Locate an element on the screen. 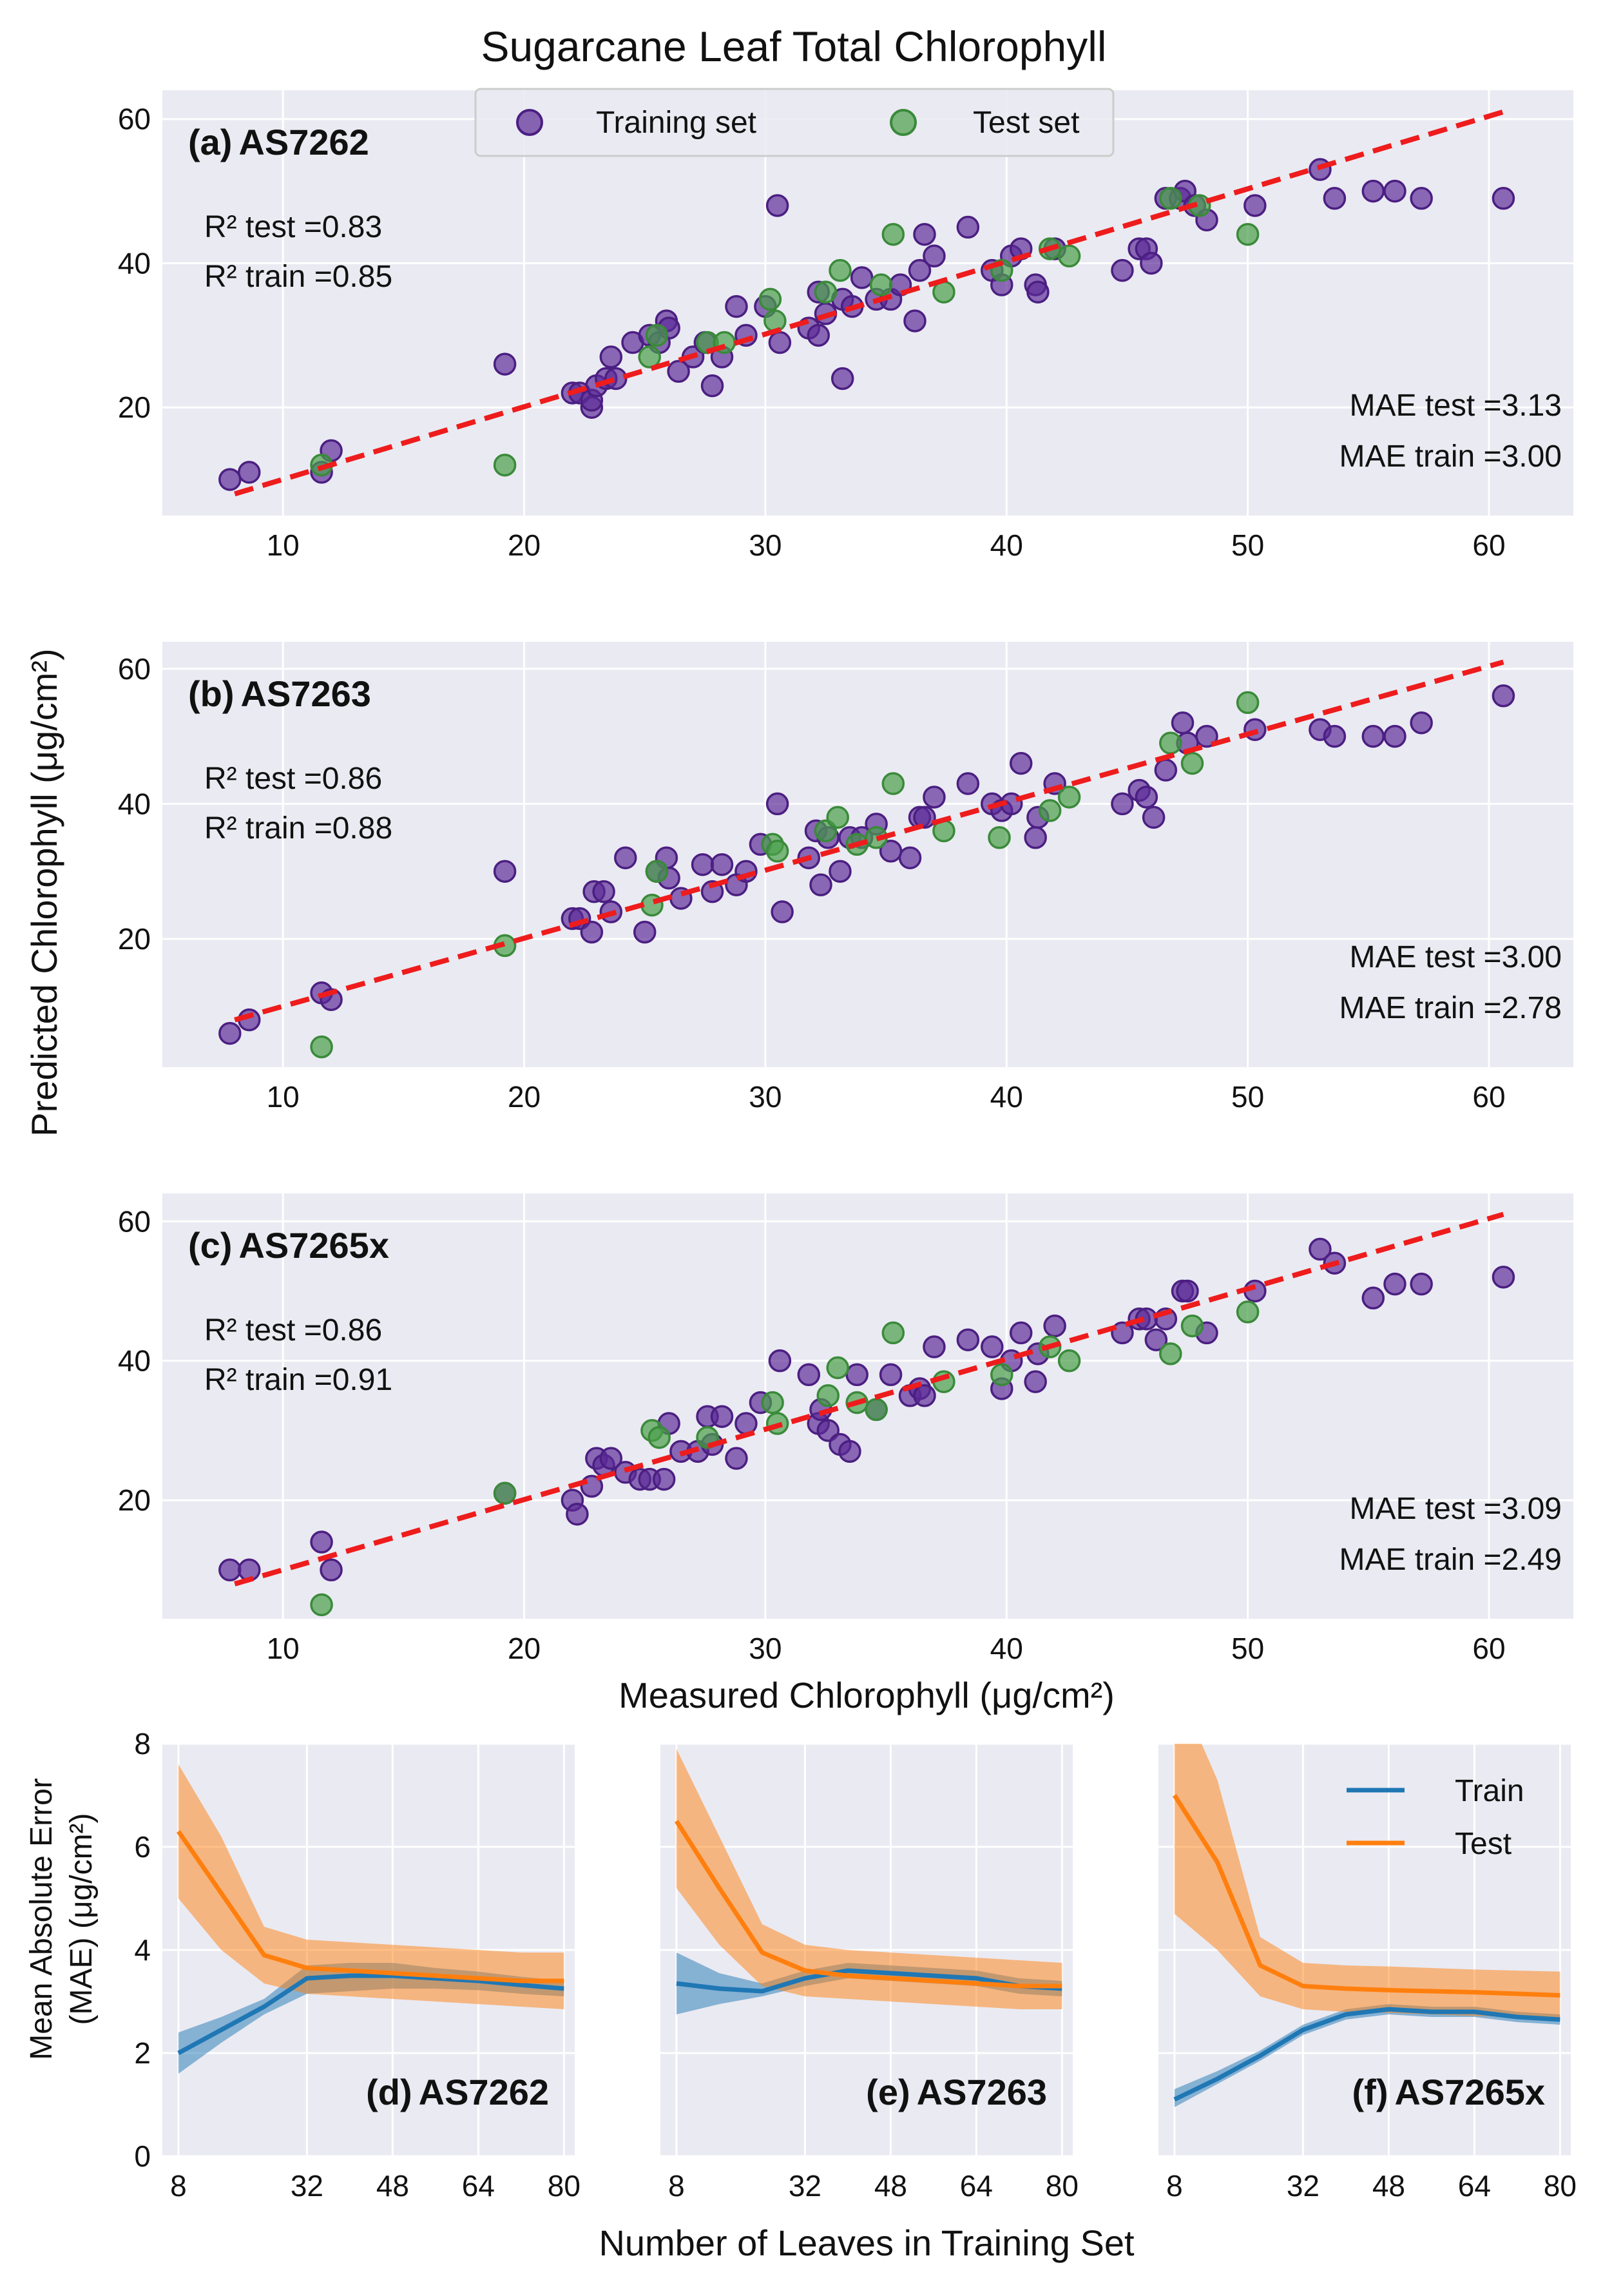 The image size is (1603, 2296). mae-train: MAE train =2.49 is located at coordinates (1450, 1560).